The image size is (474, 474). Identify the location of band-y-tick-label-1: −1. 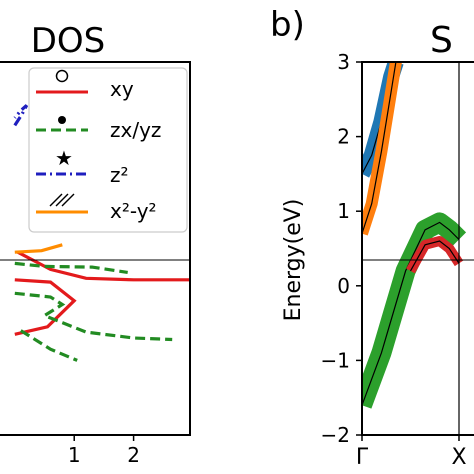
(335, 360).